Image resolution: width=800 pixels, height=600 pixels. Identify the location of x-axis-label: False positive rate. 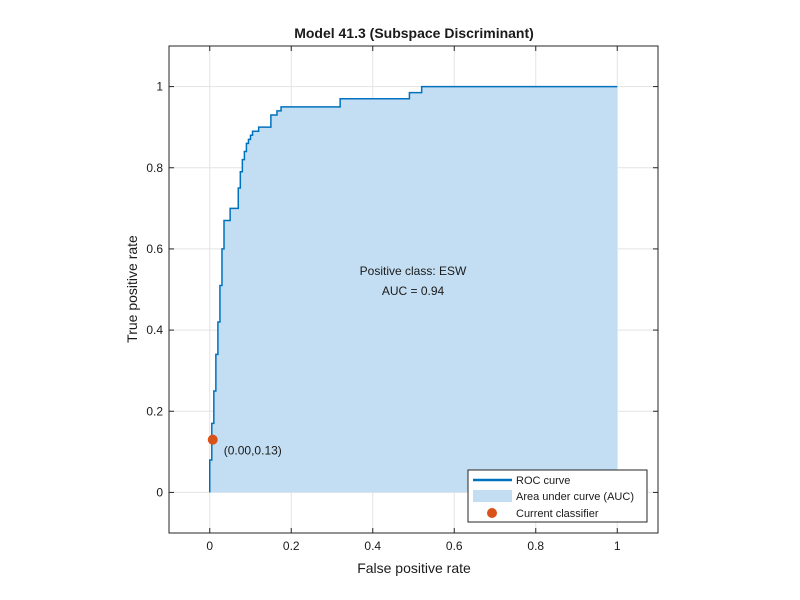
(414, 568).